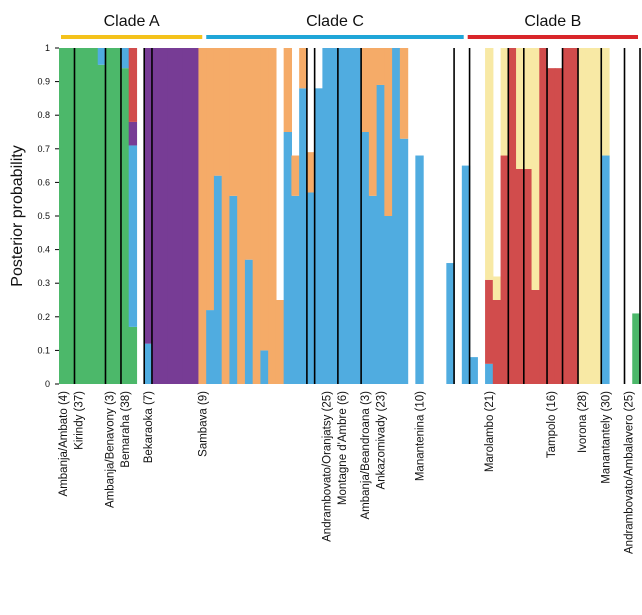 This screenshot has height=615, width=642. Describe the element at coordinates (43, 317) in the screenshot. I see `y-tick-label: 0.2` at that location.